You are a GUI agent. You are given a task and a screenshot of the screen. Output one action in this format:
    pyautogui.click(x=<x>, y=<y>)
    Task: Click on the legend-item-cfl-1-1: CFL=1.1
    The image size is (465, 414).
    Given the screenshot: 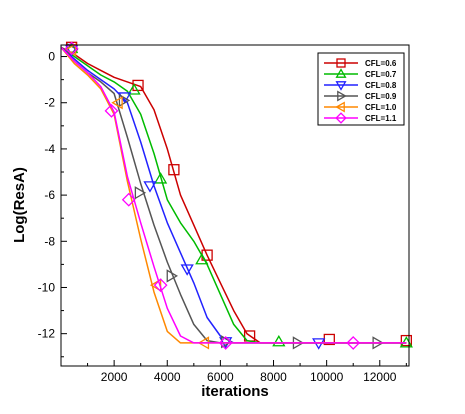 What is the action you would take?
    pyautogui.click(x=360, y=118)
    